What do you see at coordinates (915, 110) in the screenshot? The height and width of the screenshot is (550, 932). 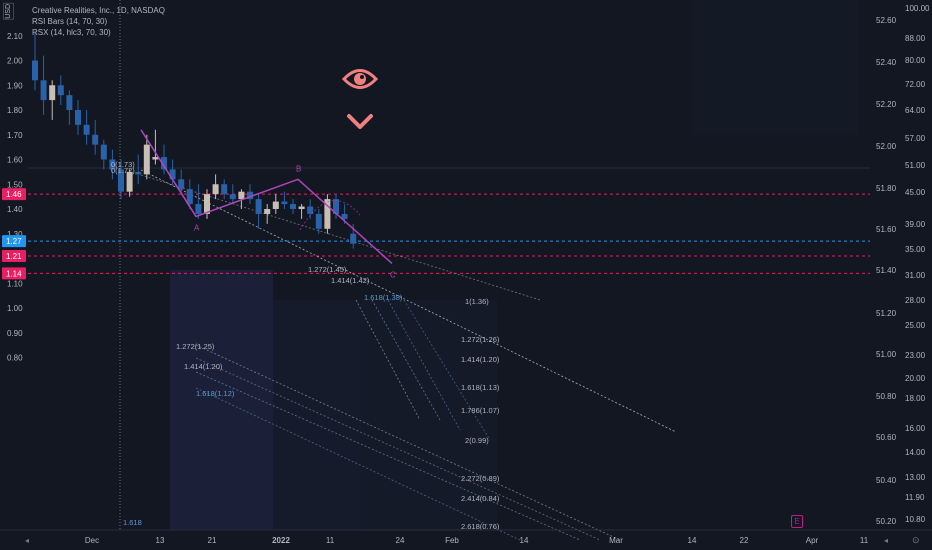 I see `right-axis-tick-label: 64.00` at bounding box center [915, 110].